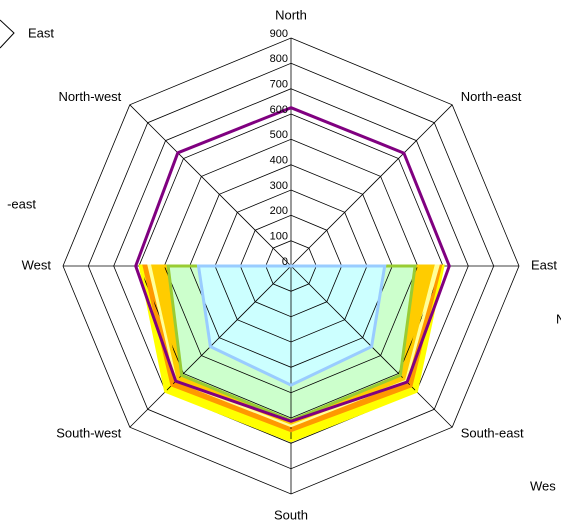  Describe the element at coordinates (41, 32) in the screenshot. I see `fragment-label: East` at that location.